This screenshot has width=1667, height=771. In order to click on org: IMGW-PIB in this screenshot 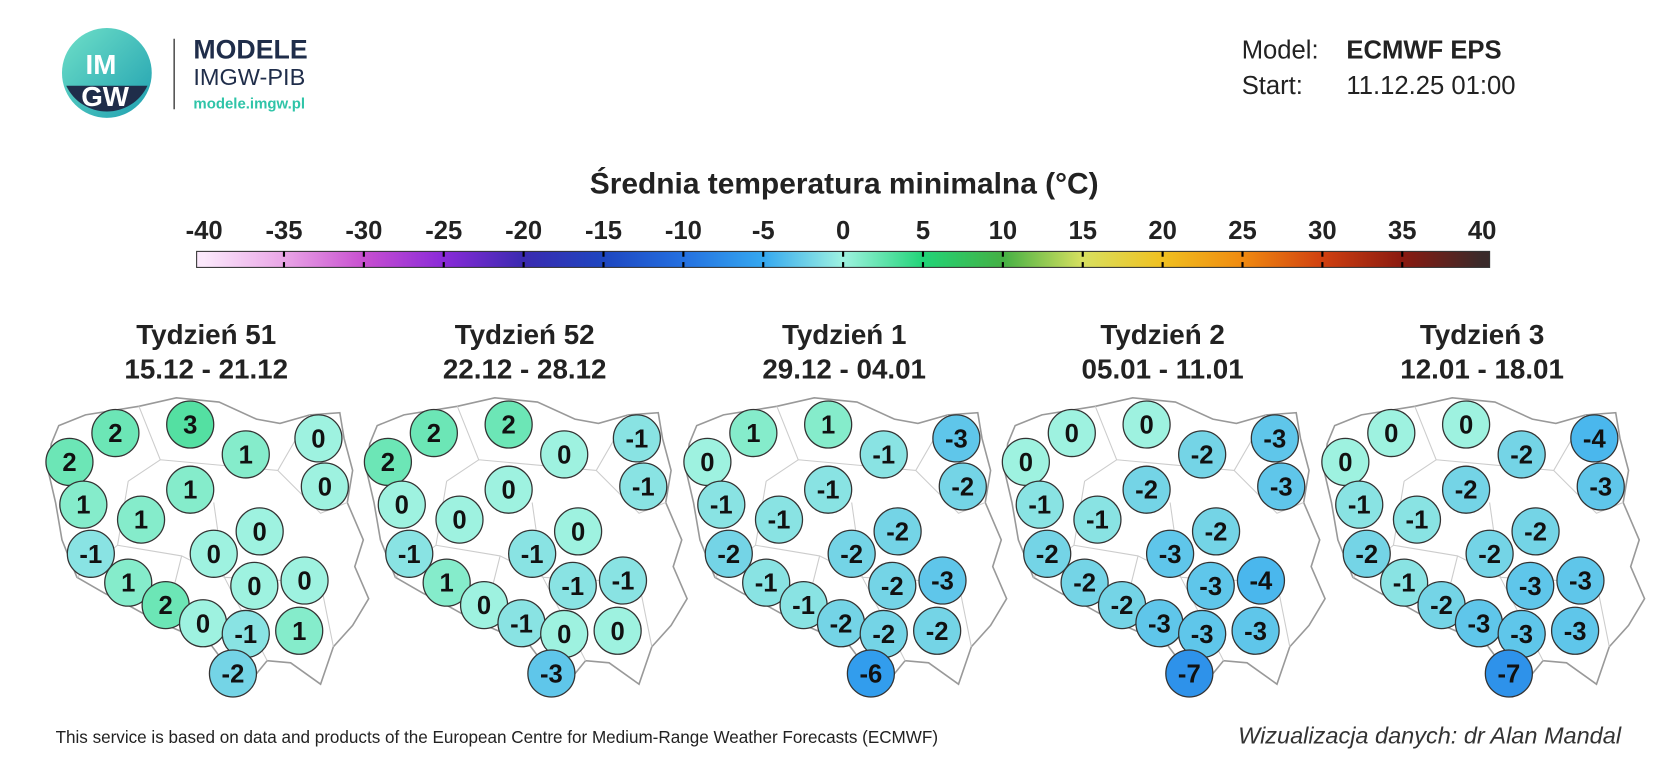, I will do `click(249, 77)`.